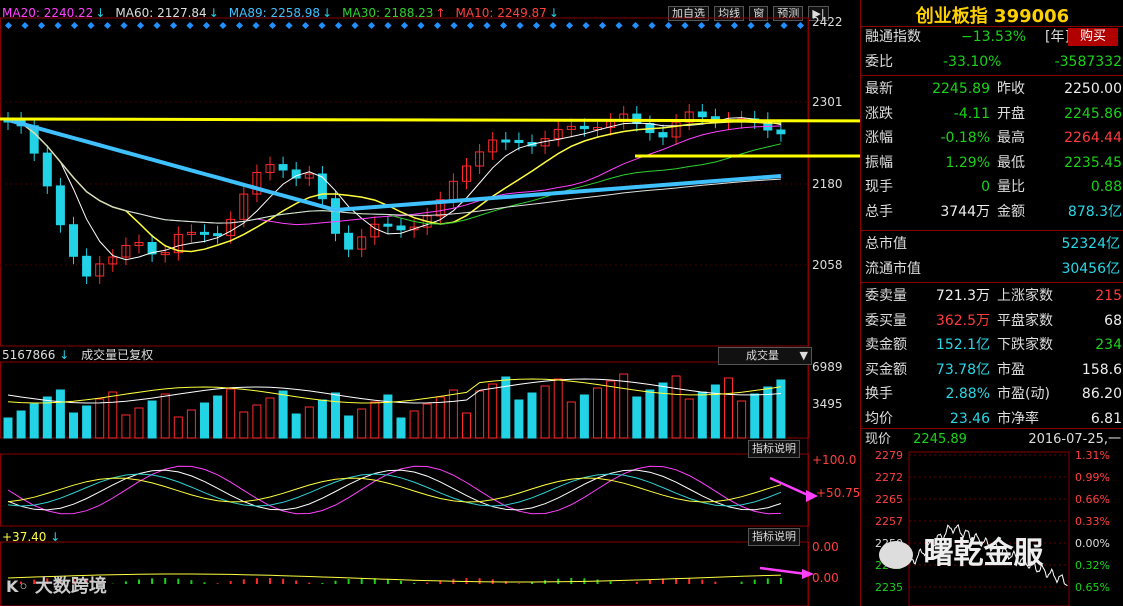 This screenshot has width=1123, height=606. I want to click on watermark-left: K◦ 大数跨境, so click(56, 586).